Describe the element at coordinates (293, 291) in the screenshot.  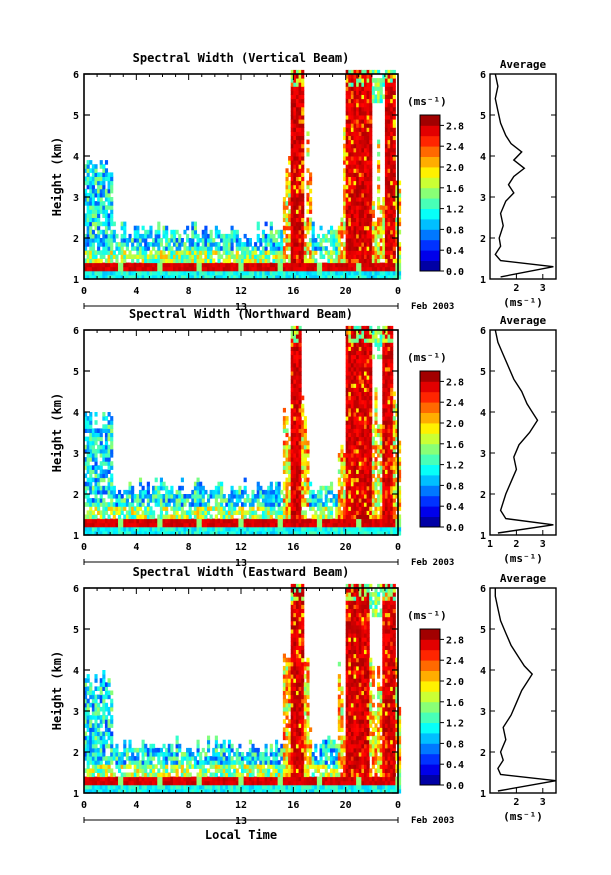
I see `x-tick-label: 16` at that location.